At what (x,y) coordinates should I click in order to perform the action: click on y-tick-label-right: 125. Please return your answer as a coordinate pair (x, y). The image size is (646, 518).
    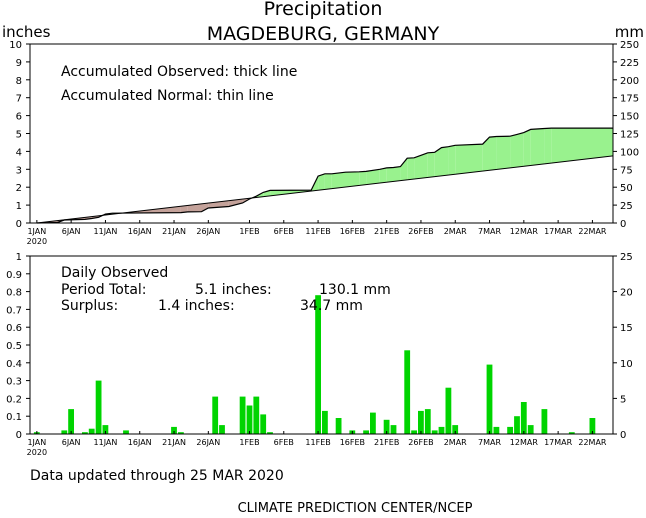
    Looking at the image, I should click on (629, 135).